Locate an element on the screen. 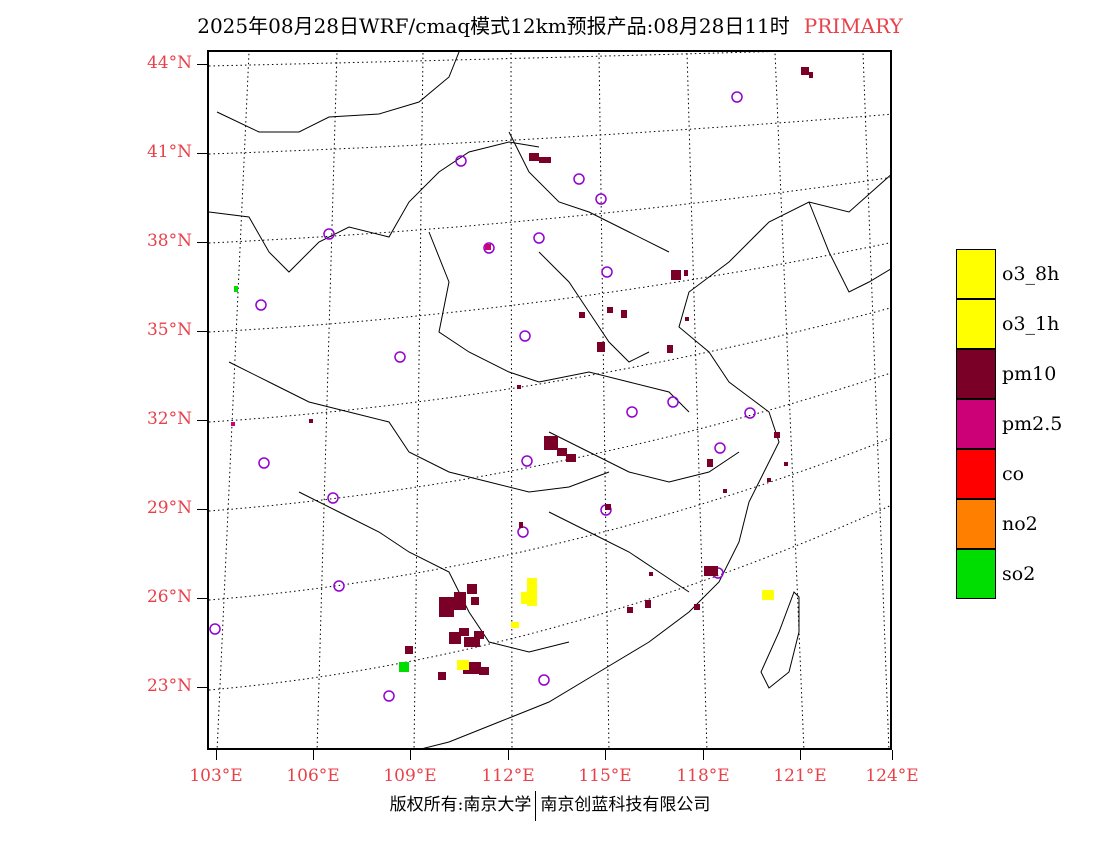 This screenshot has height=850, width=1100. parallel-41n is located at coordinates (549, 134).